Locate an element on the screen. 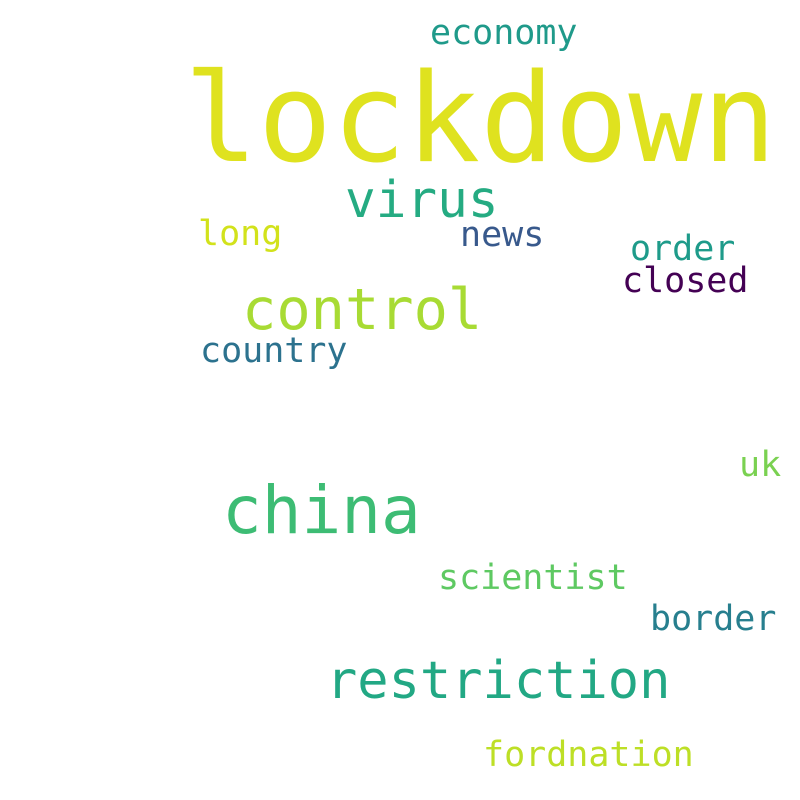 This screenshot has width=800, height=800. word-long: long is located at coordinates (240, 234).